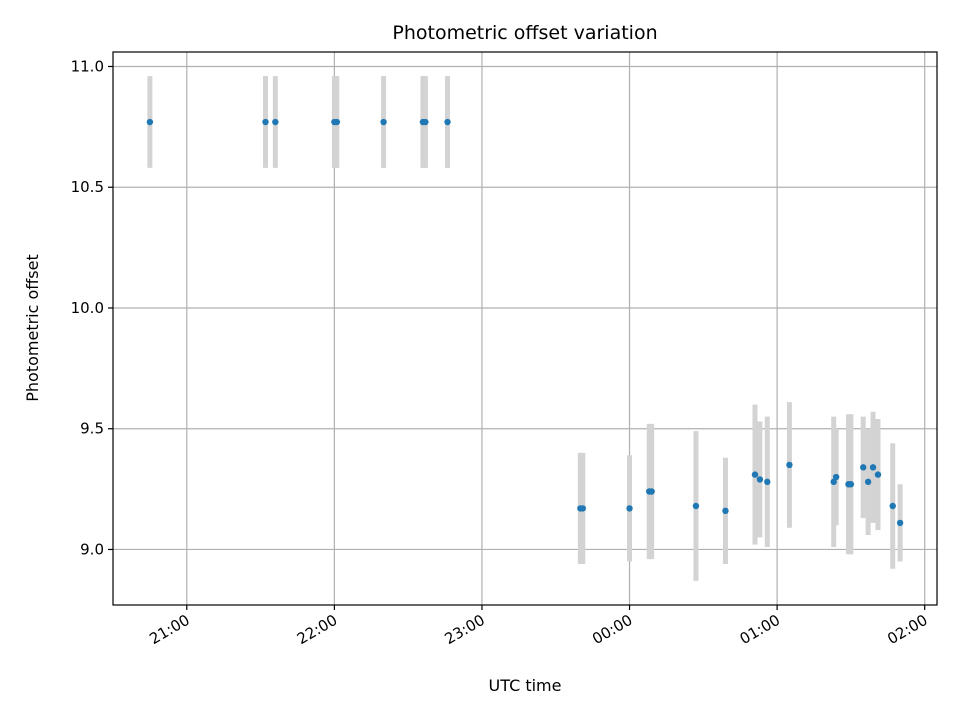  I want to click on y-axis-label: Photometric offset, so click(32, 328).